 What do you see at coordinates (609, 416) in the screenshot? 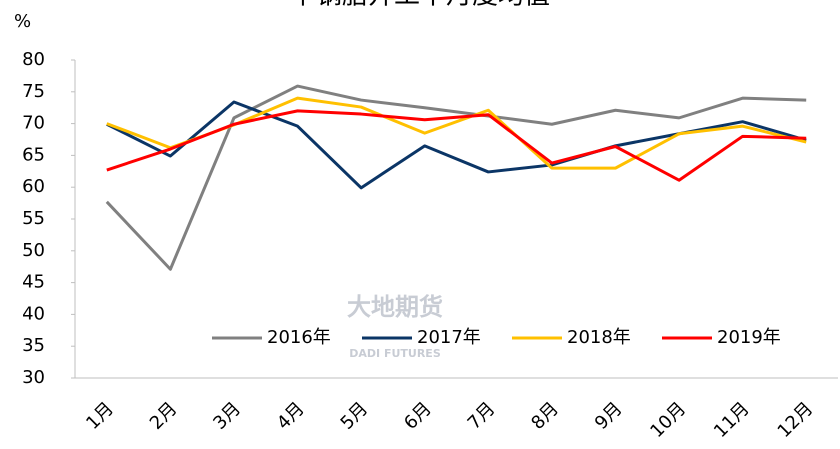
I see `x-tick-label: 9月` at bounding box center [609, 416].